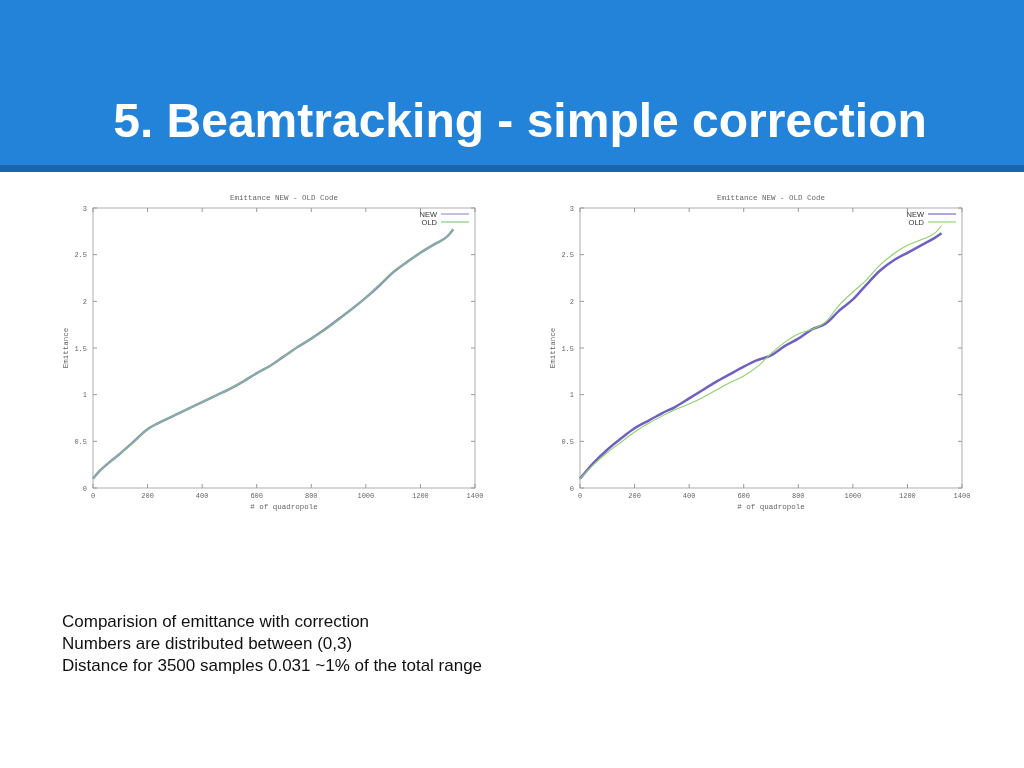  What do you see at coordinates (216, 621) in the screenshot?
I see `text: Comparision of emittance with correction` at bounding box center [216, 621].